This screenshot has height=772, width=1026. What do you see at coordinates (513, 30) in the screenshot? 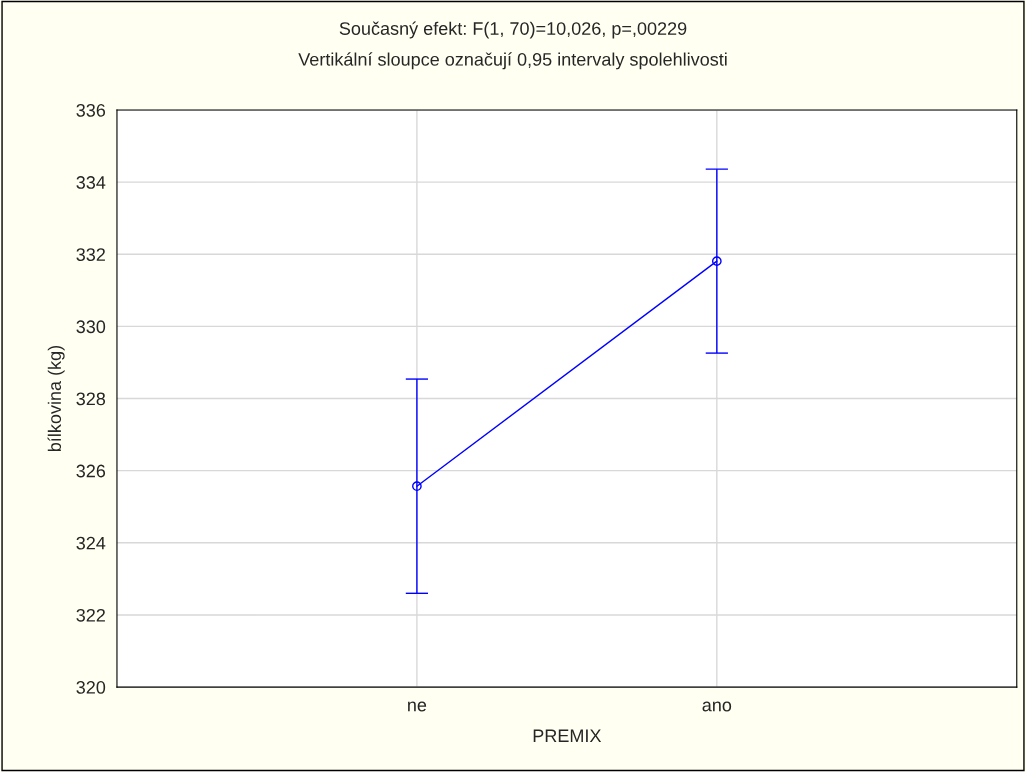
I see `chart-title: Současný efekt: F(1, 70)=10,026, p=,00229` at bounding box center [513, 30].